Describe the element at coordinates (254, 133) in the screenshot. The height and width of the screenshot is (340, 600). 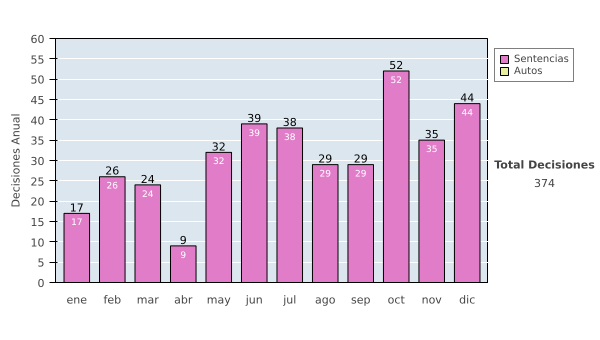
I see `data-label: 39` at that location.